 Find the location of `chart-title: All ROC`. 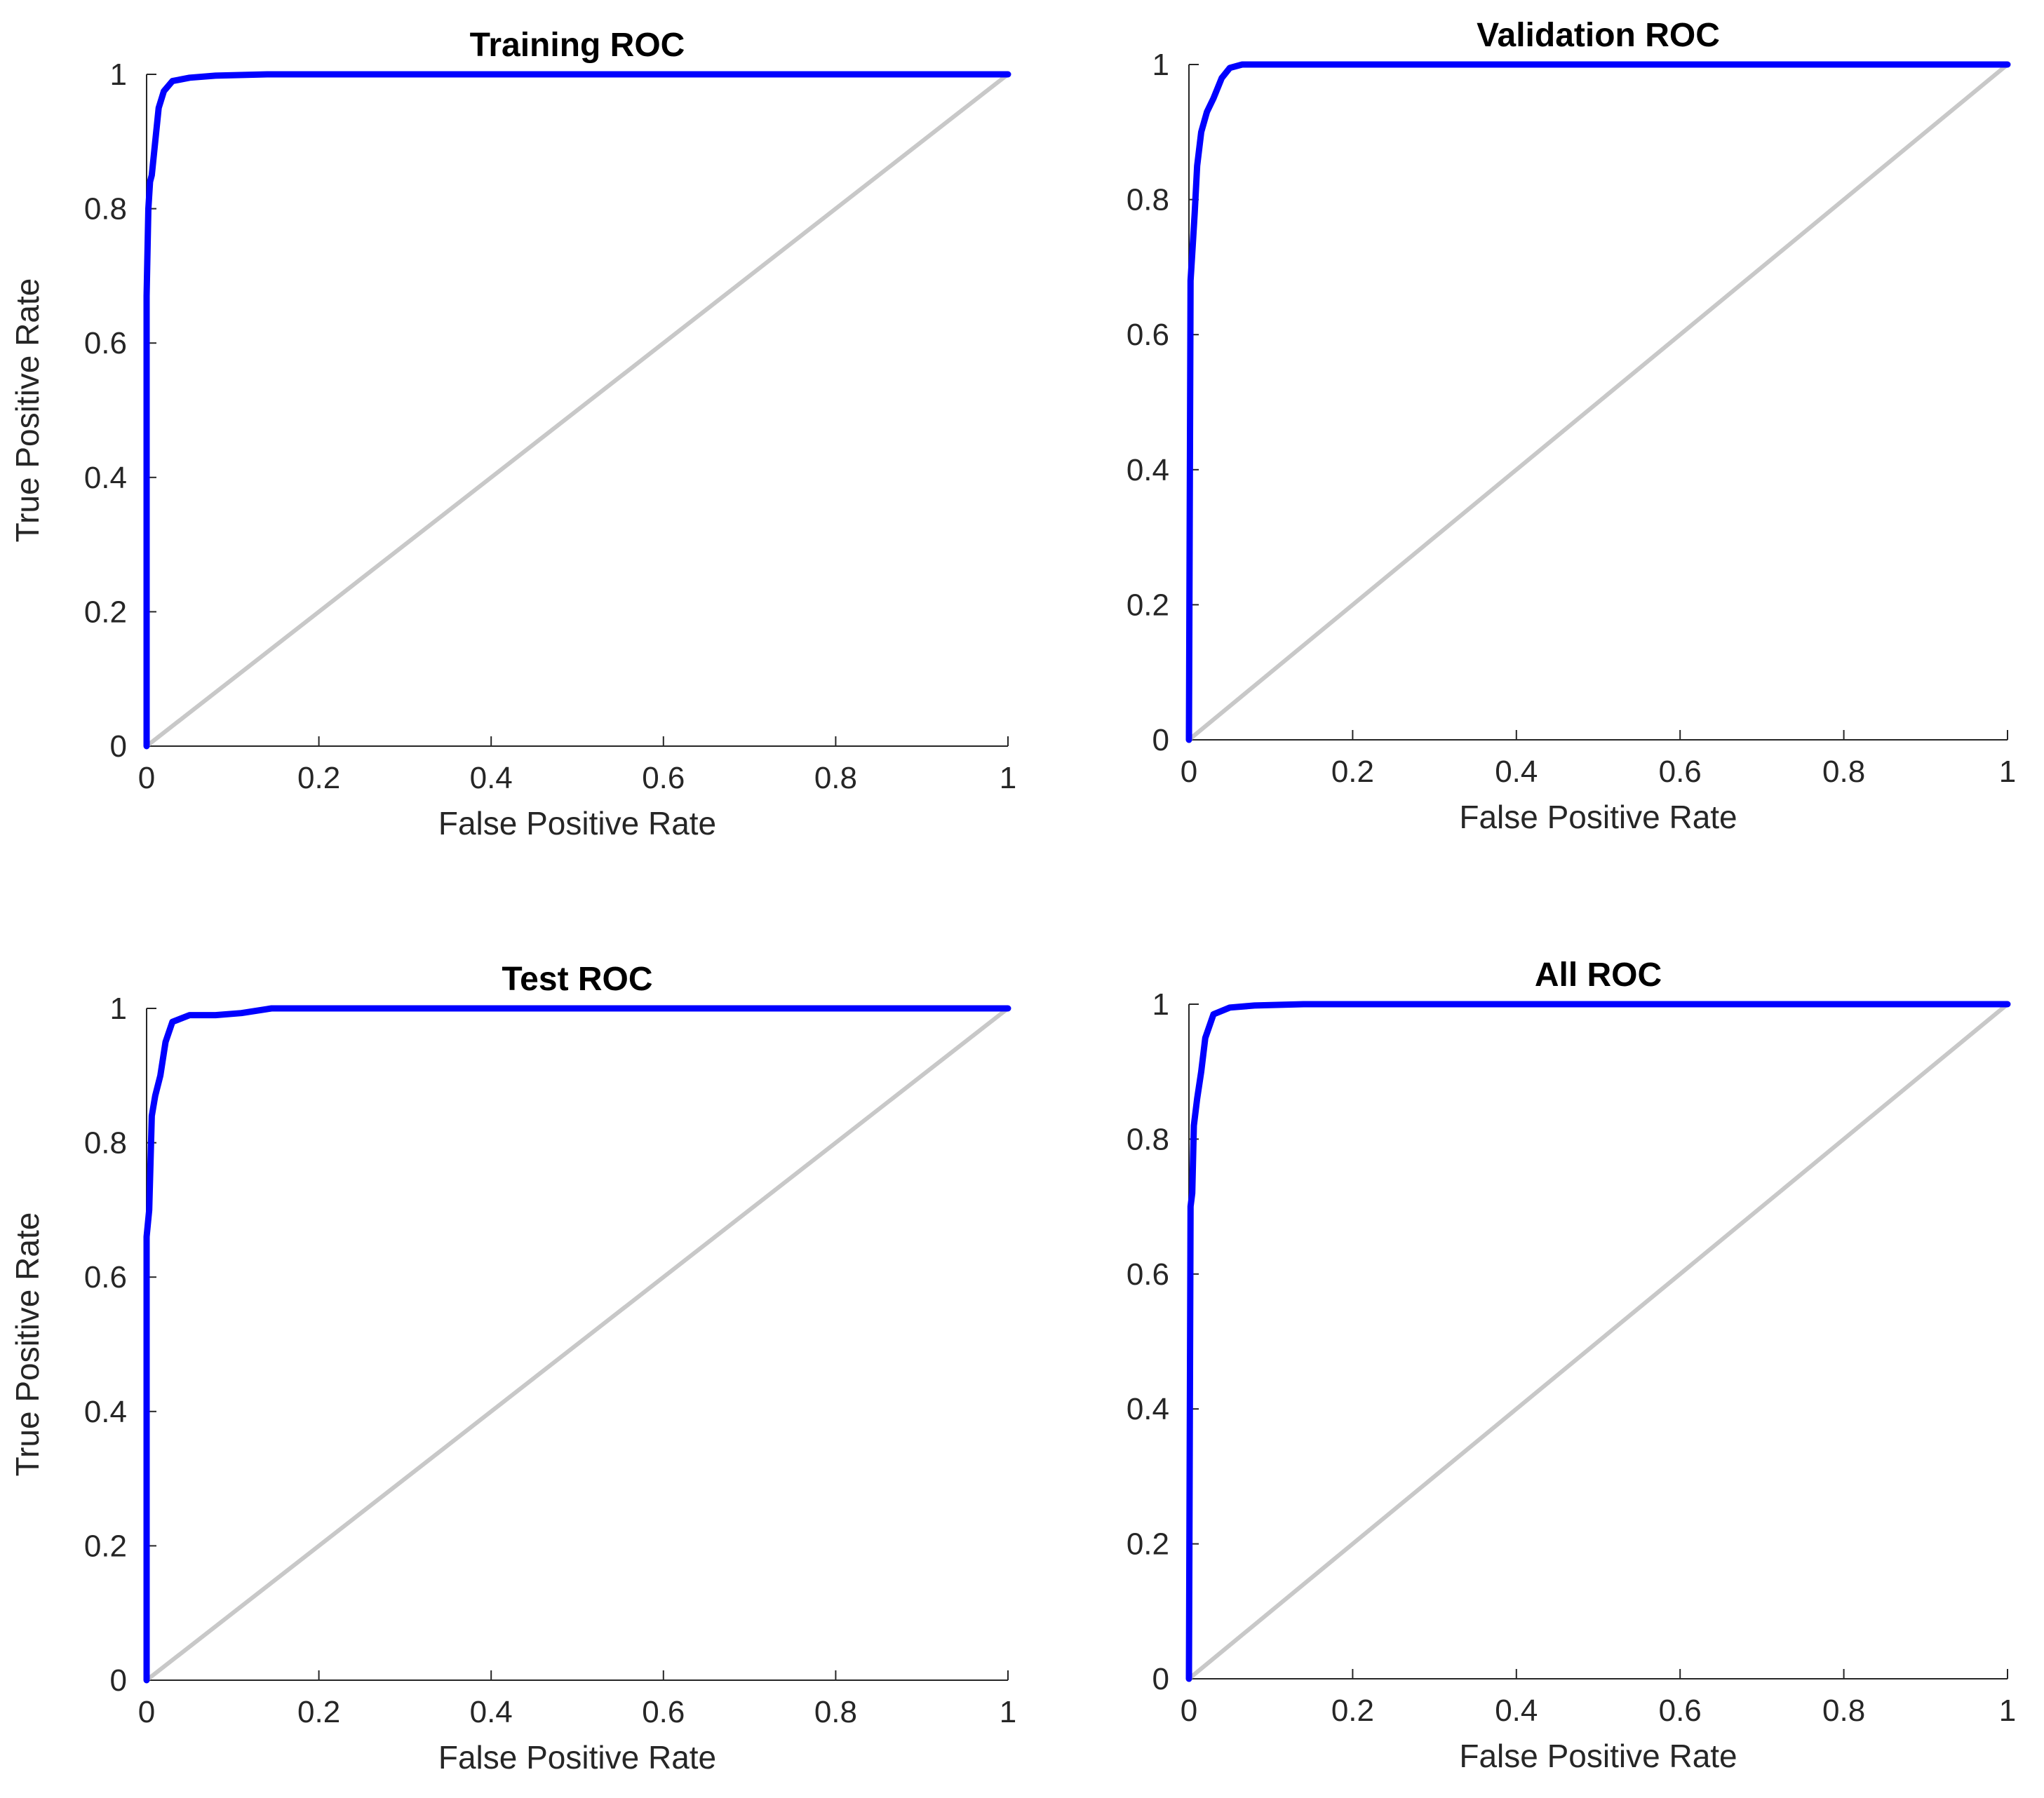

chart-title: All ROC is located at coordinates (1598, 975).